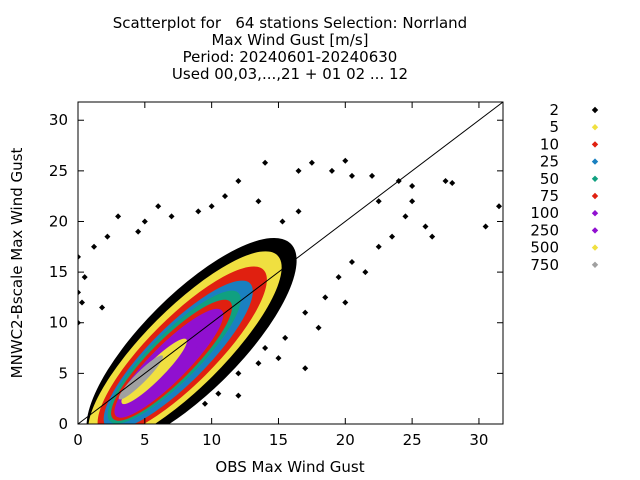  What do you see at coordinates (544, 248) in the screenshot?
I see `legend-label: 500` at bounding box center [544, 248].